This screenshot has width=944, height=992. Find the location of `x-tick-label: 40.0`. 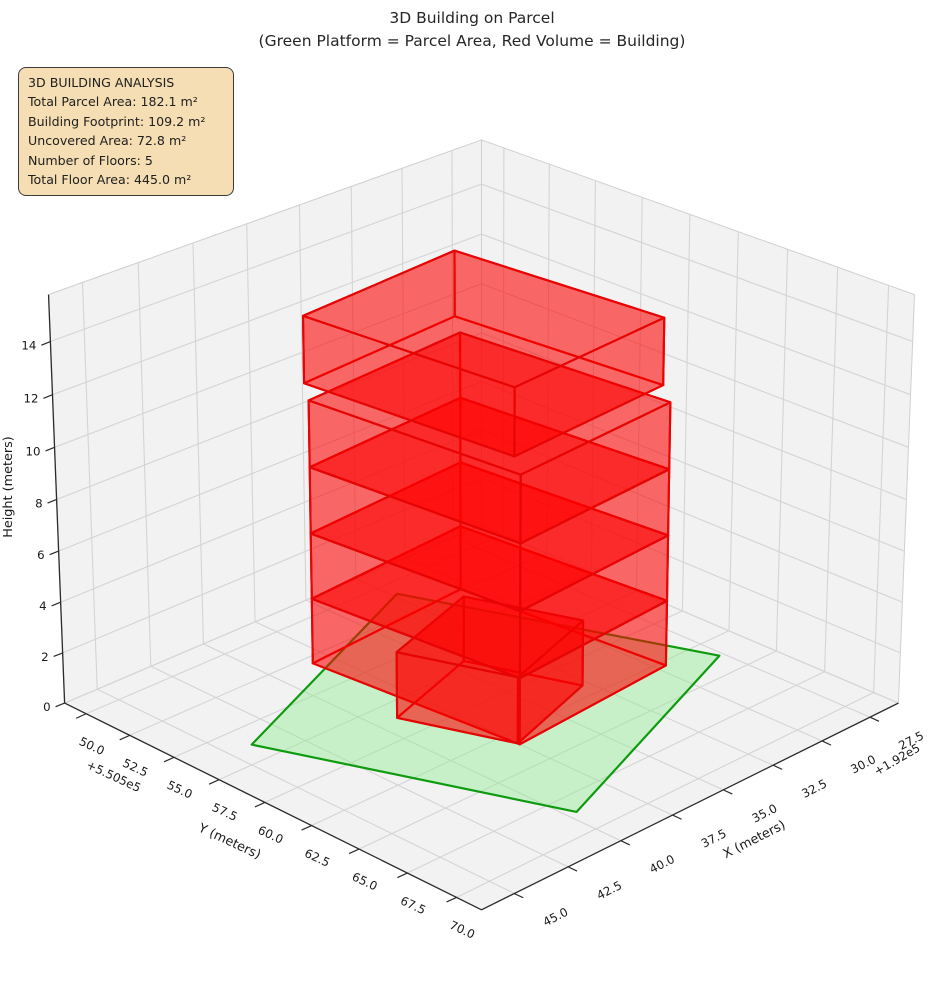

x-tick-label: 40.0 is located at coordinates (662, 864).